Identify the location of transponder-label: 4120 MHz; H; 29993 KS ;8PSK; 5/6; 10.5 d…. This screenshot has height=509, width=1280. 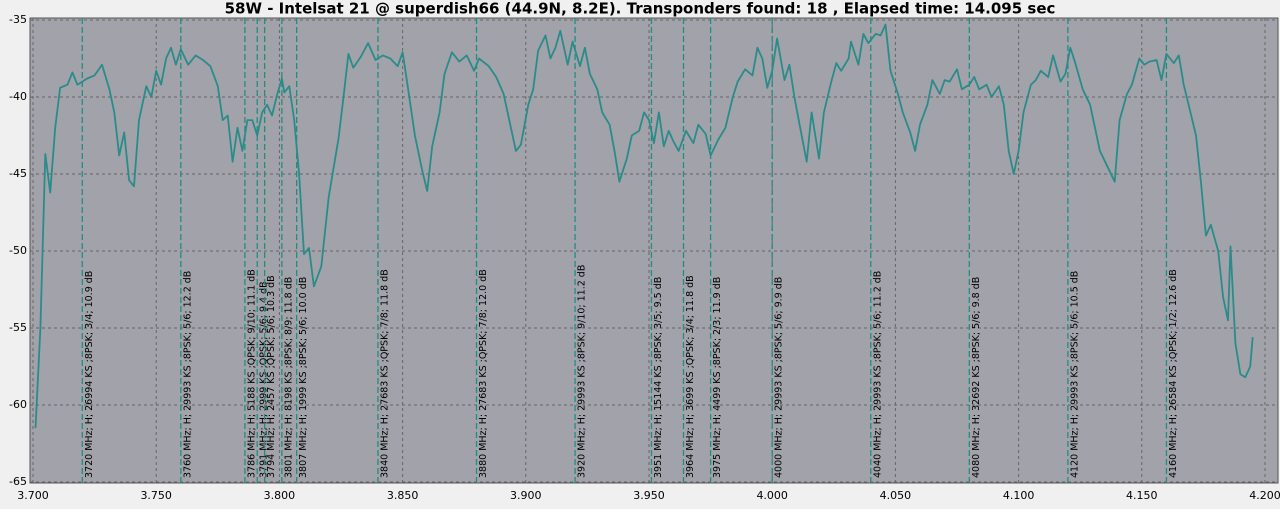
(1074, 374).